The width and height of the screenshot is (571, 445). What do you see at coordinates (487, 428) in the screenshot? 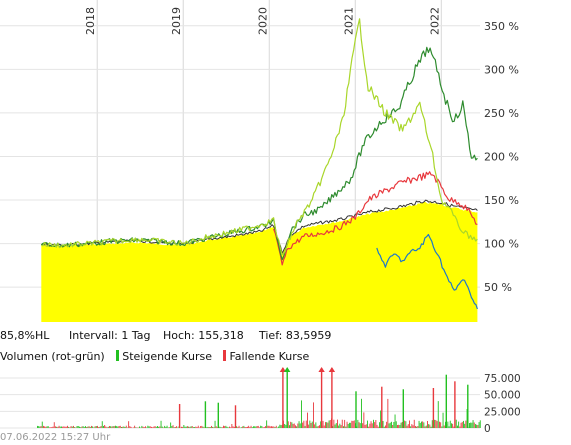
I see `volume-y-tick-label: 0` at bounding box center [487, 428].